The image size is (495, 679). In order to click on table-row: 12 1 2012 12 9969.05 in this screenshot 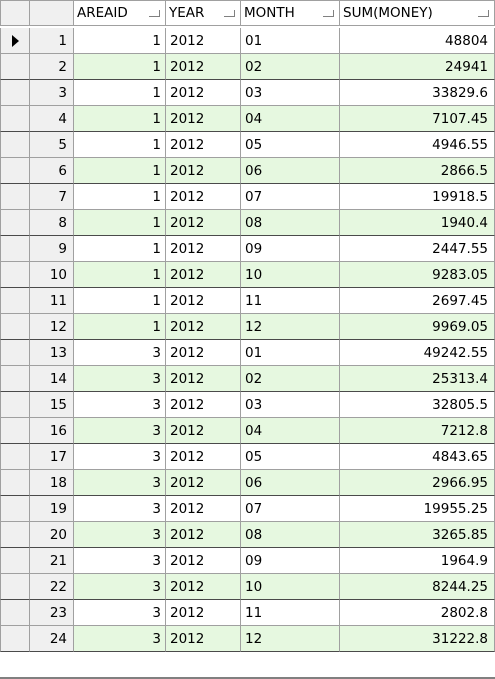, I will do `click(247, 327)`.